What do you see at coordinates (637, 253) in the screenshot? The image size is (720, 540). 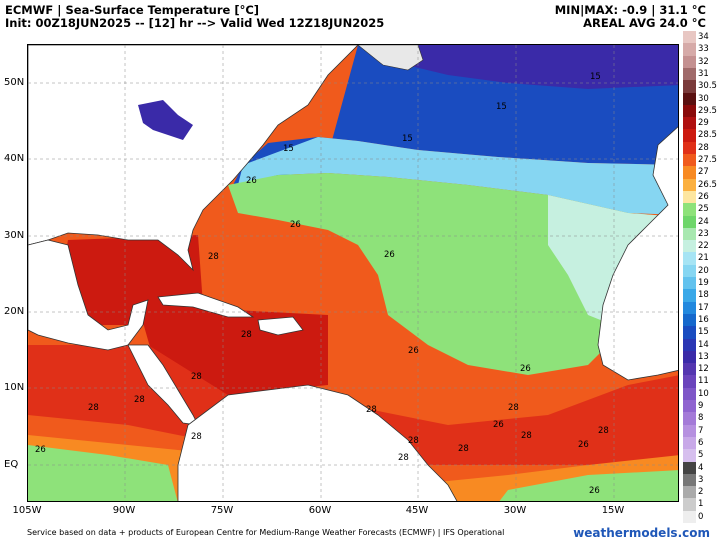 I see `land-africa` at bounding box center [637, 253].